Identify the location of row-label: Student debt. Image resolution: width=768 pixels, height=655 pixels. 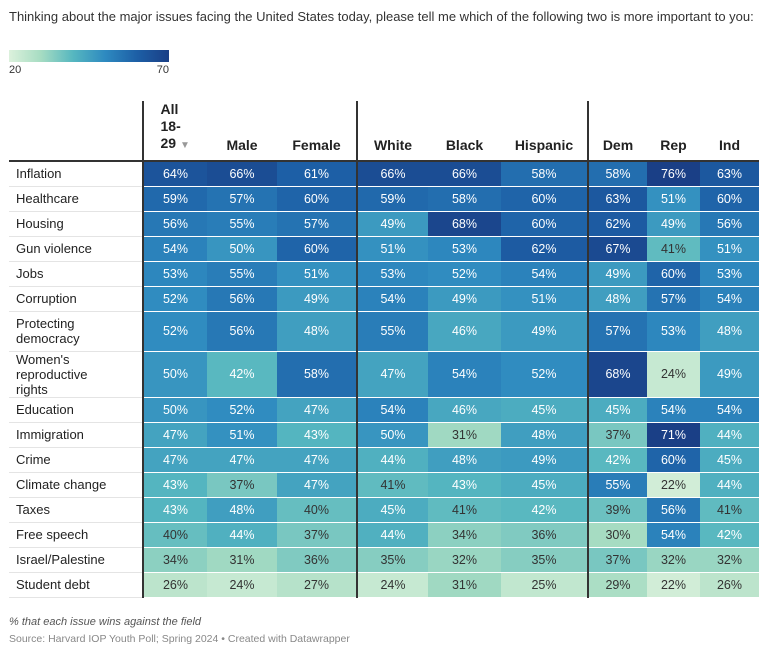
(76, 585).